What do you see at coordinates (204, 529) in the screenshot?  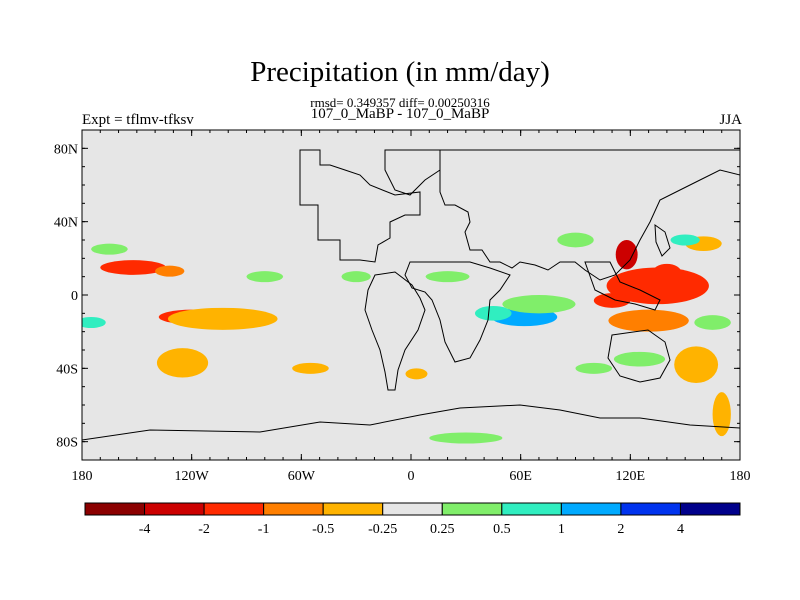 I see `colorbar-label: -2` at bounding box center [204, 529].